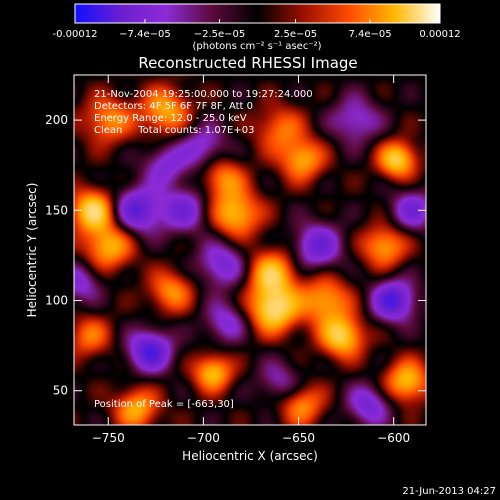  Describe the element at coordinates (173, 106) in the screenshot. I see `annotation-detectors: Detectors: 4F 5F 6F 7F 8F, Att 0` at that location.